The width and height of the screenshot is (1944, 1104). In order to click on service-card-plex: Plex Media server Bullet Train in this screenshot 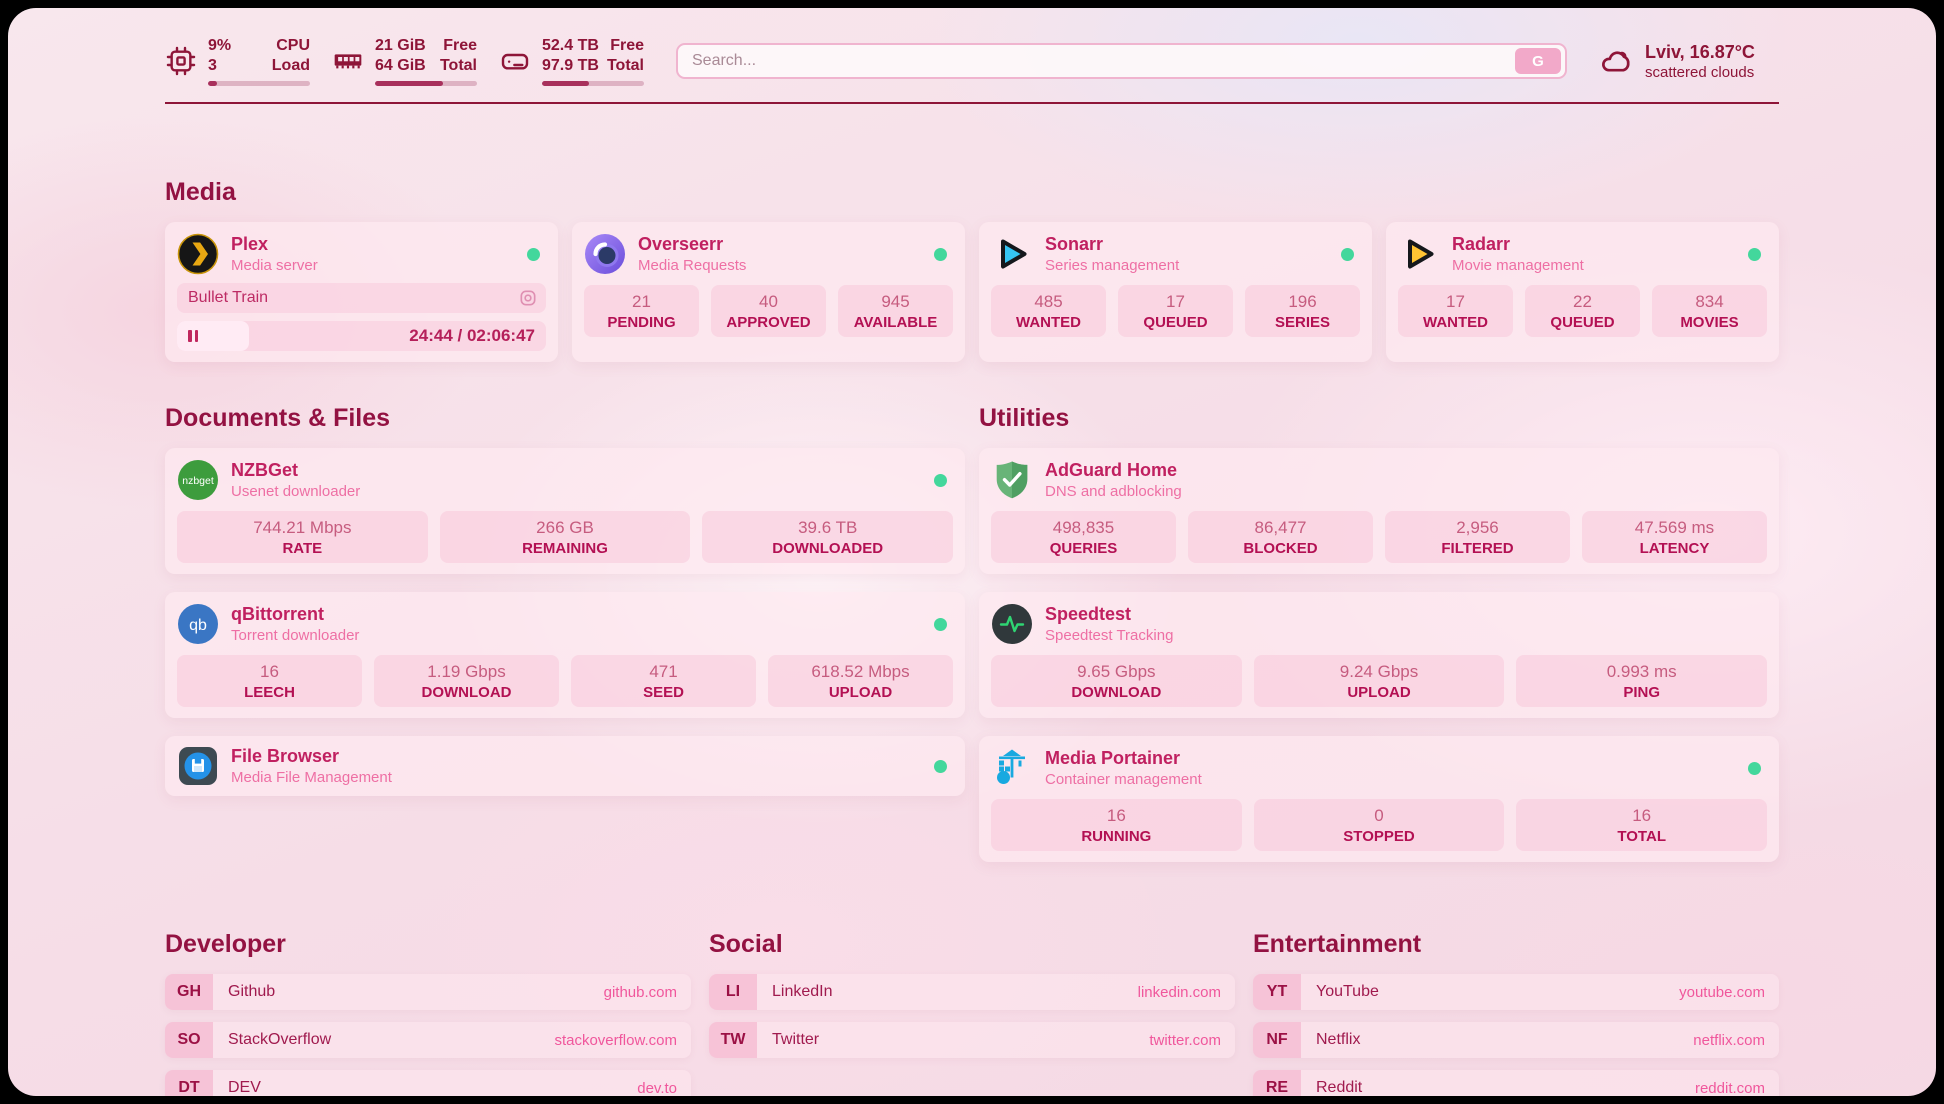, I will do `click(361, 292)`.